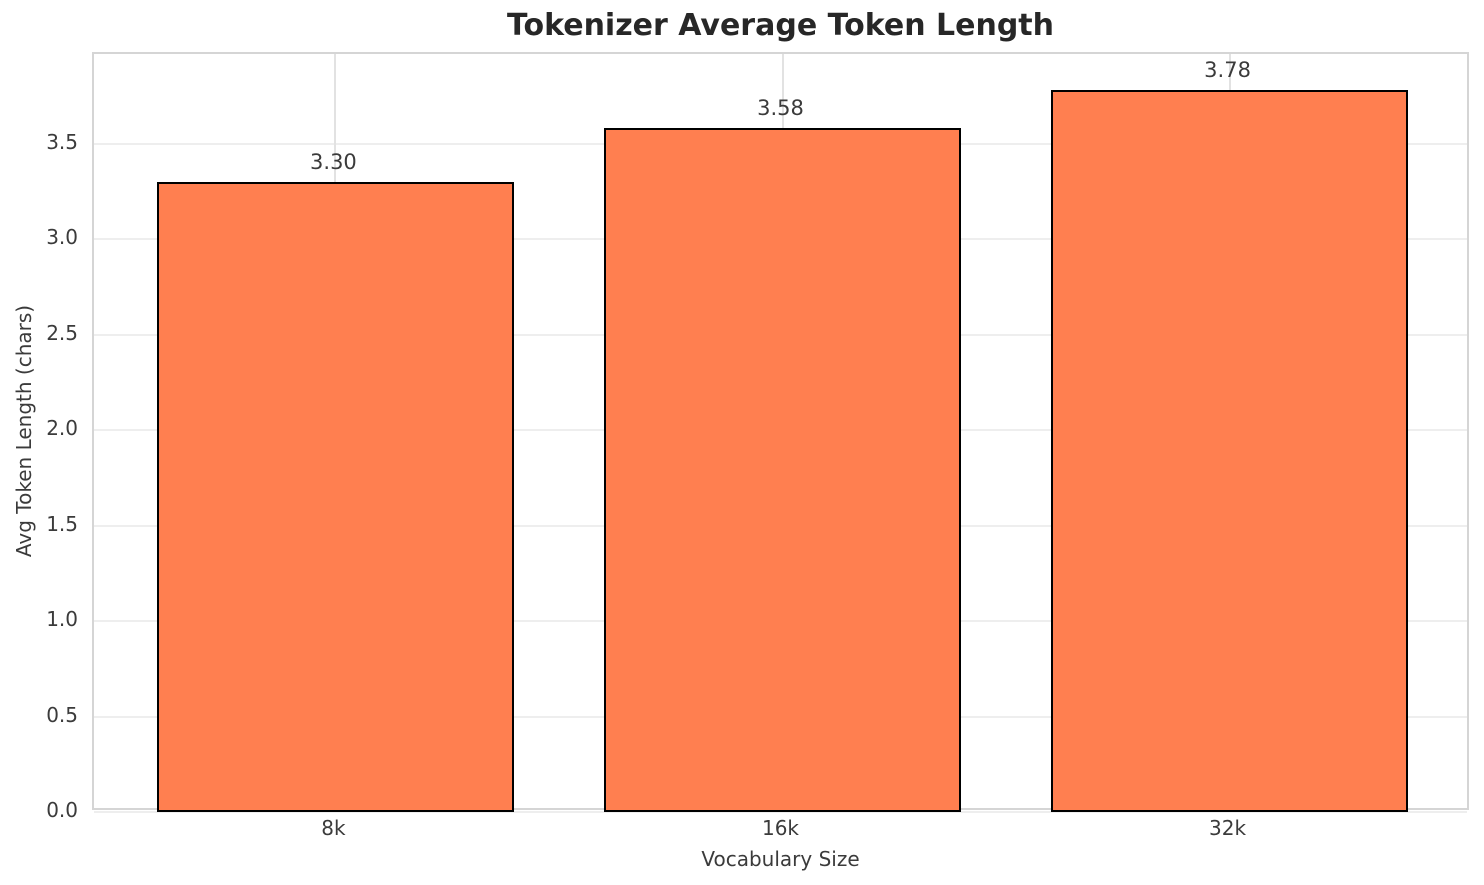  What do you see at coordinates (24, 431) in the screenshot?
I see `y-axis-label: Avg Token Length (chars)` at bounding box center [24, 431].